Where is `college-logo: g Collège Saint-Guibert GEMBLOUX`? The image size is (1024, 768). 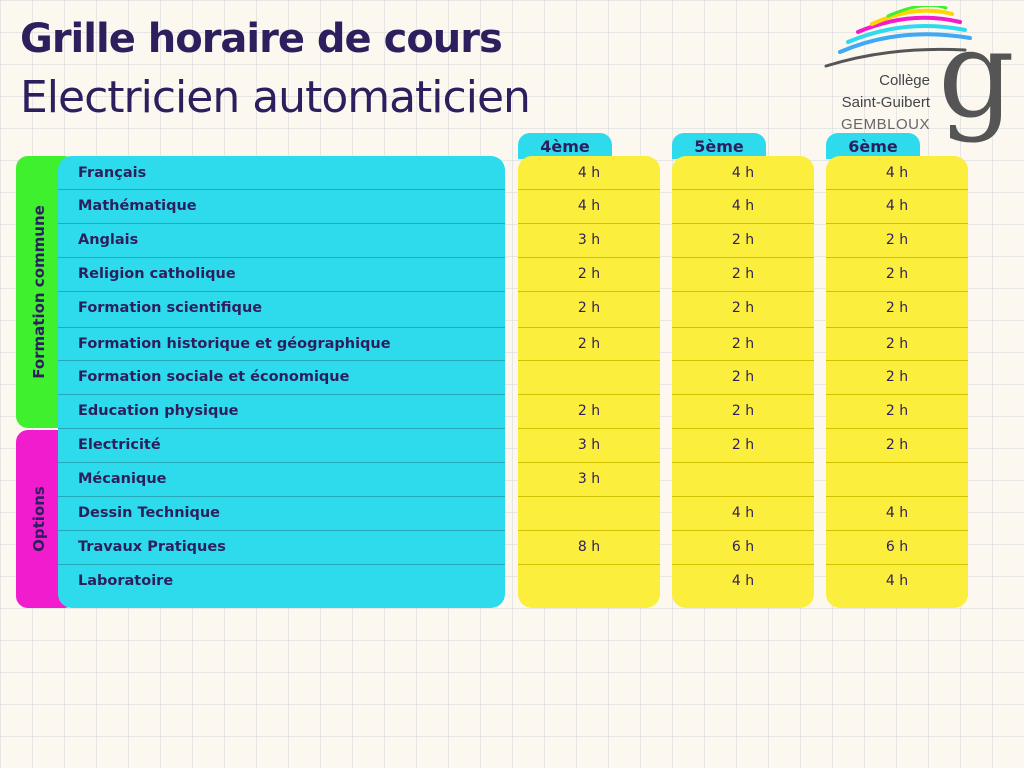 college-logo: g Collège Saint-Guibert GEMBLOUX is located at coordinates (920, 81).